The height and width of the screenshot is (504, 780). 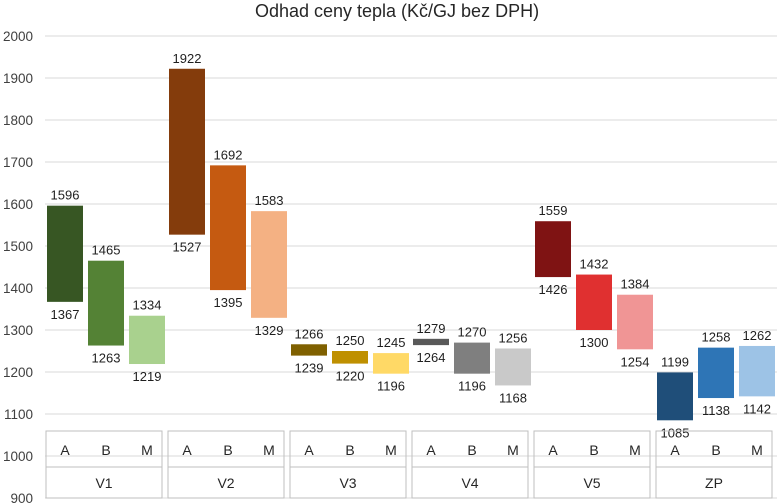 What do you see at coordinates (228, 302) in the screenshot?
I see `low-value-label: 1395` at bounding box center [228, 302].